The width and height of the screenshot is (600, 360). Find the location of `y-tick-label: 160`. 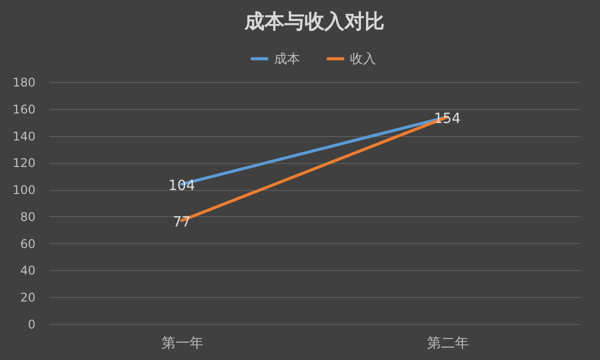

y-tick-label: 160 is located at coordinates (24, 109).